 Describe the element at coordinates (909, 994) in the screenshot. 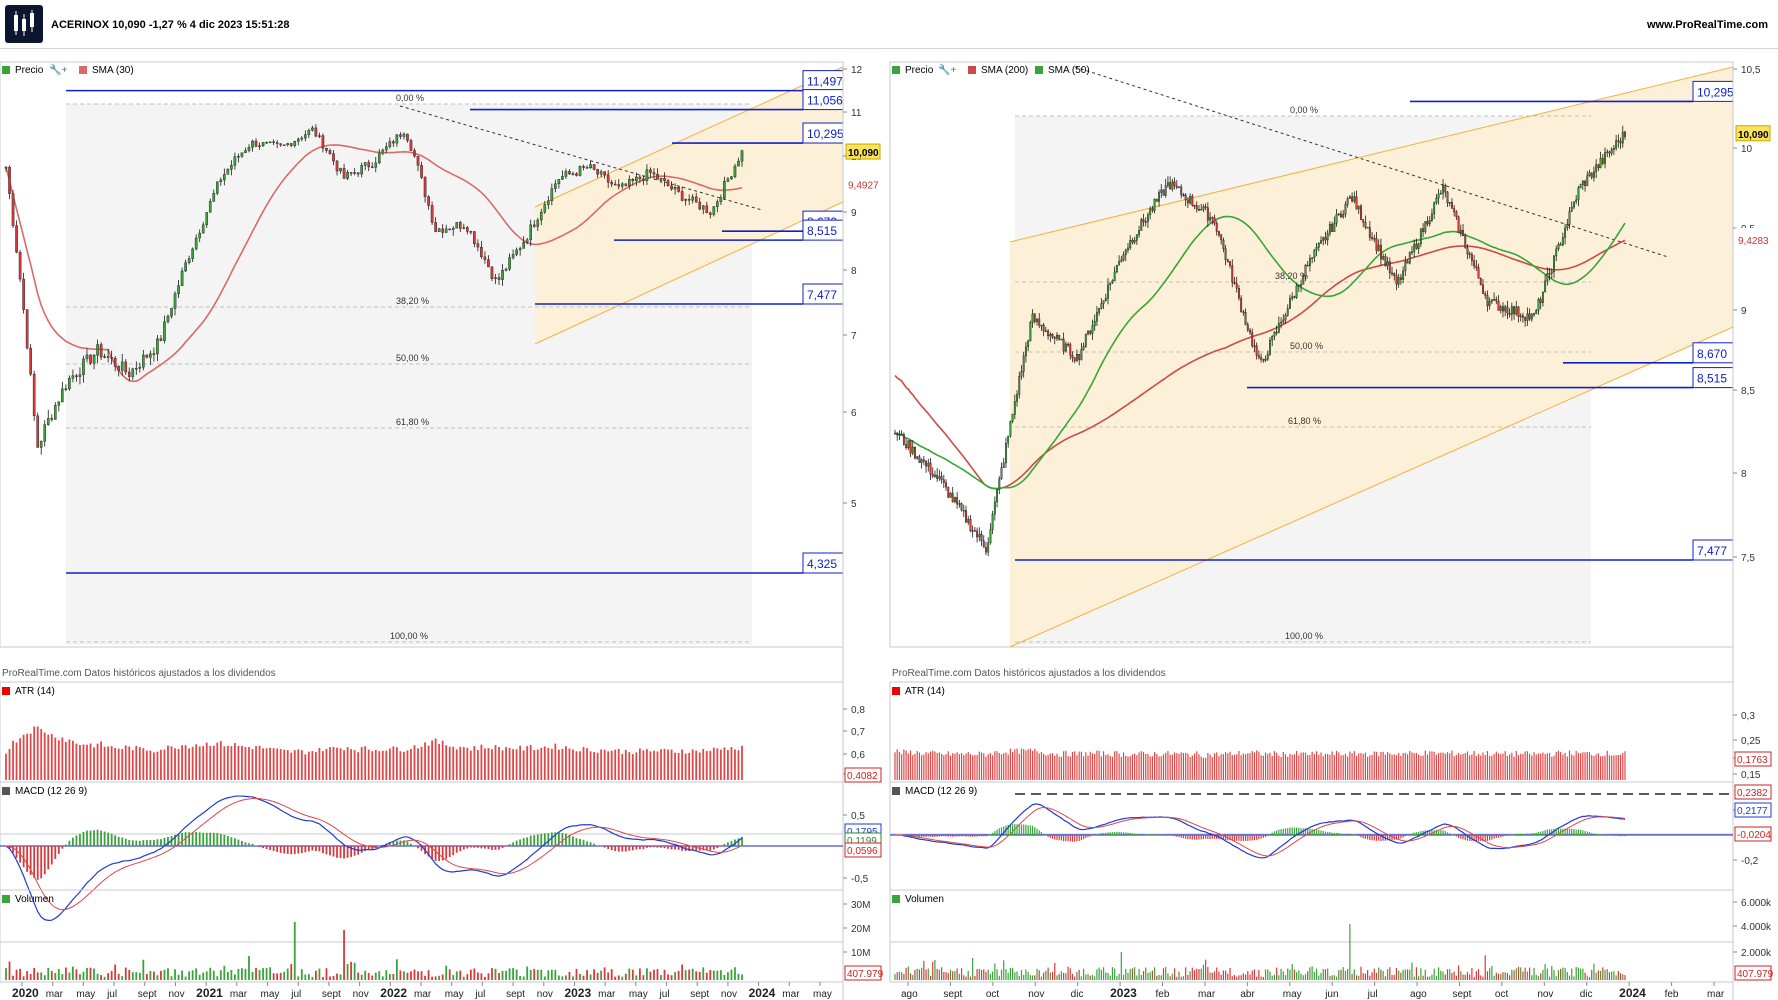

I see `time-label: ago` at that location.